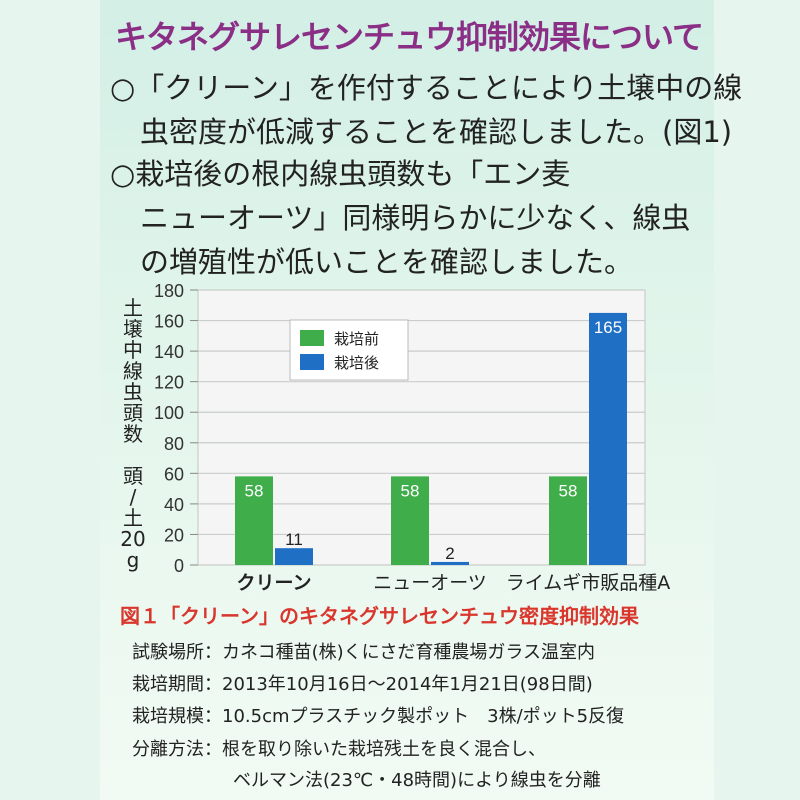  What do you see at coordinates (169, 383) in the screenshot?
I see `y-tick-label: 120` at bounding box center [169, 383].